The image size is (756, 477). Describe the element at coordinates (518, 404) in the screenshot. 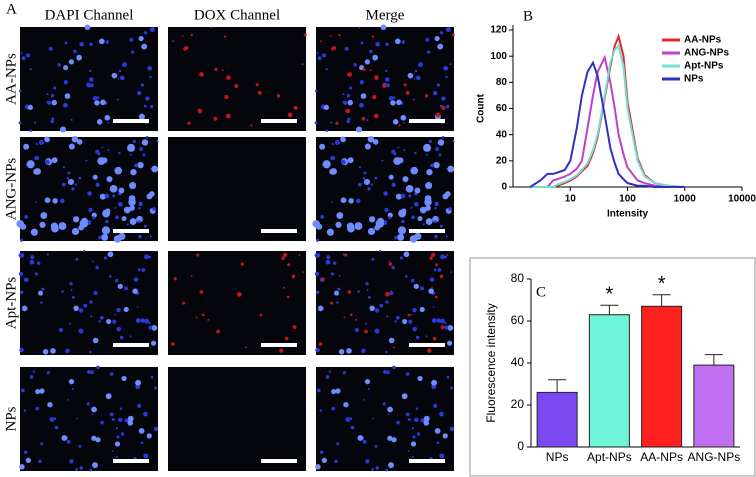

I see `y-tick-label: 20` at that location.